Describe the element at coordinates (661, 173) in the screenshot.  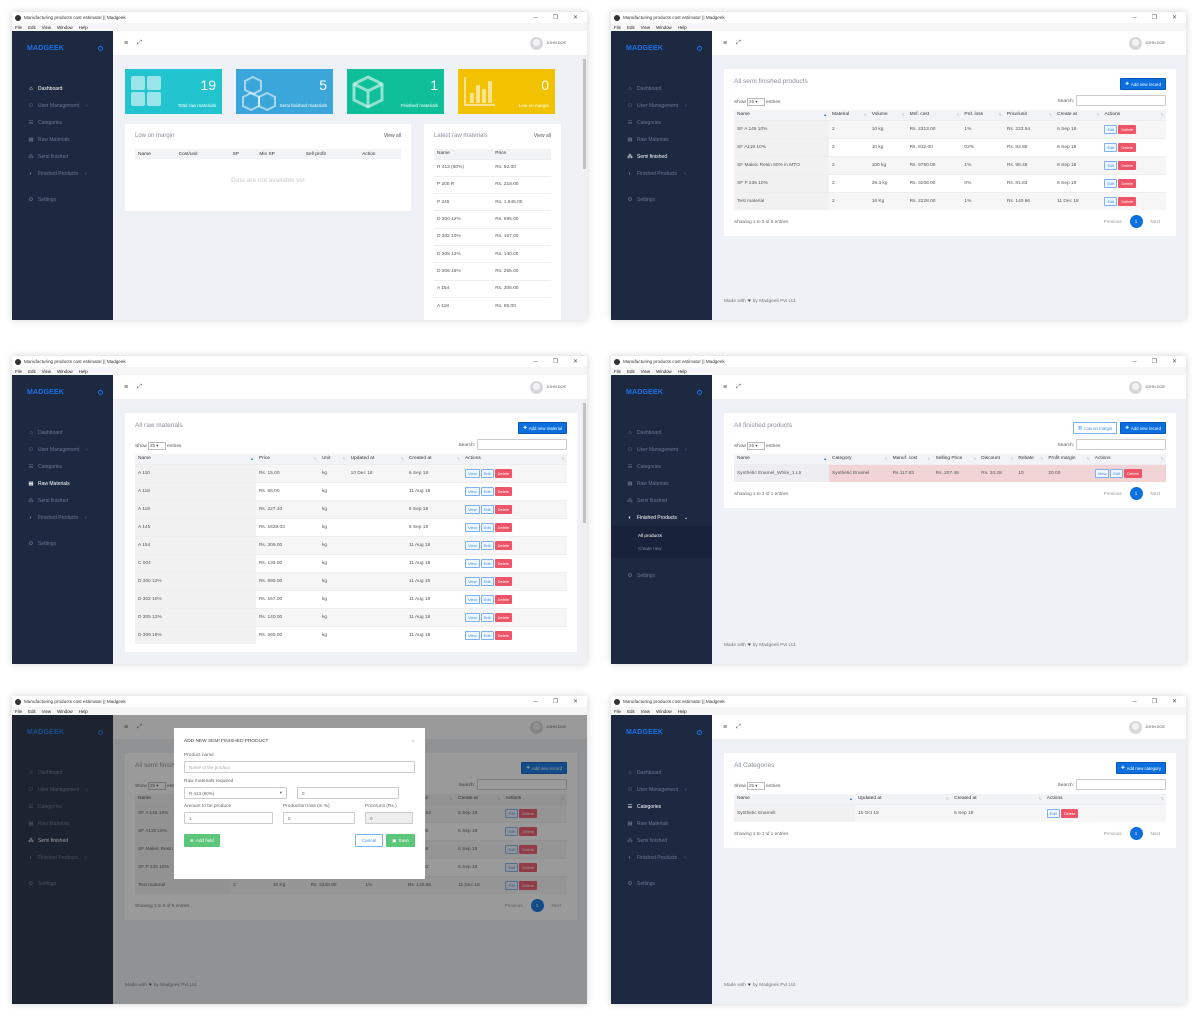
I see `sidebar-item-finished-products: ◐ Finished Products ‹` at that location.